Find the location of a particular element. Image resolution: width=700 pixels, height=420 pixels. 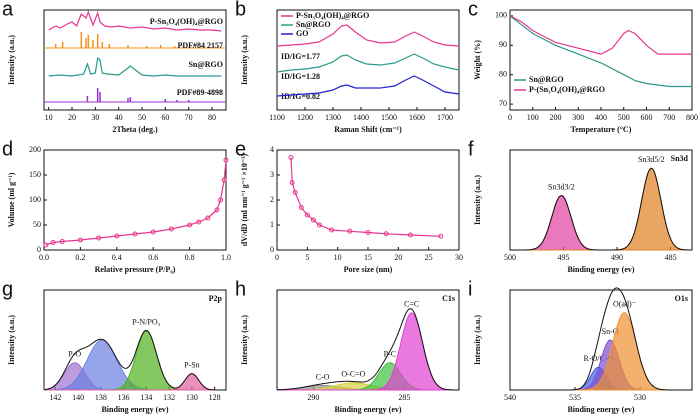

y-tick-label: 70 is located at coordinates (503, 103).